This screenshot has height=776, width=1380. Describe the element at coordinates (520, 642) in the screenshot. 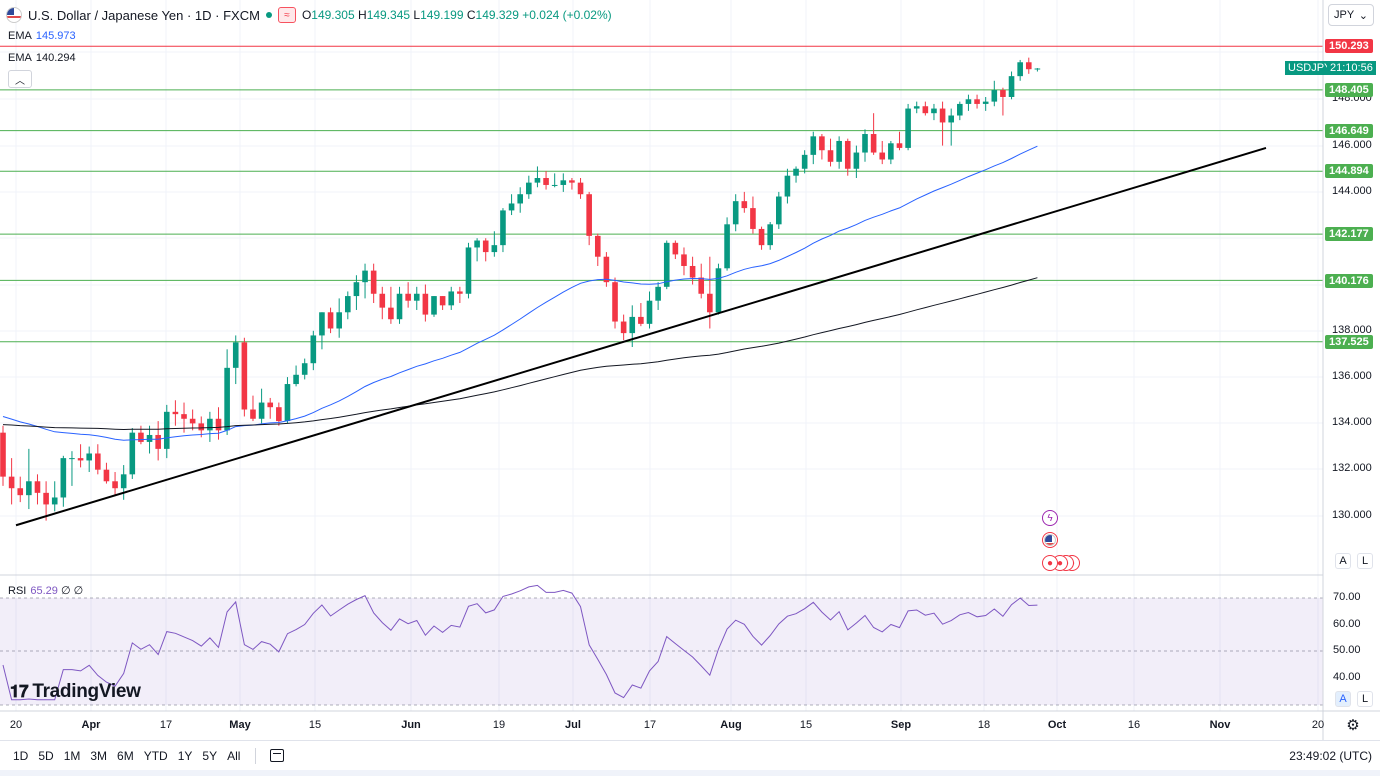

I see `rsi-line` at that location.